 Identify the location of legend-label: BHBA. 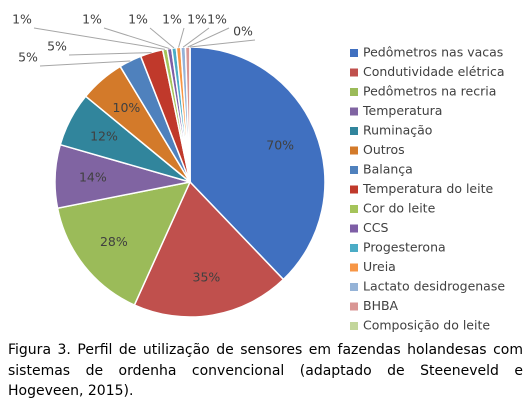
(381, 305).